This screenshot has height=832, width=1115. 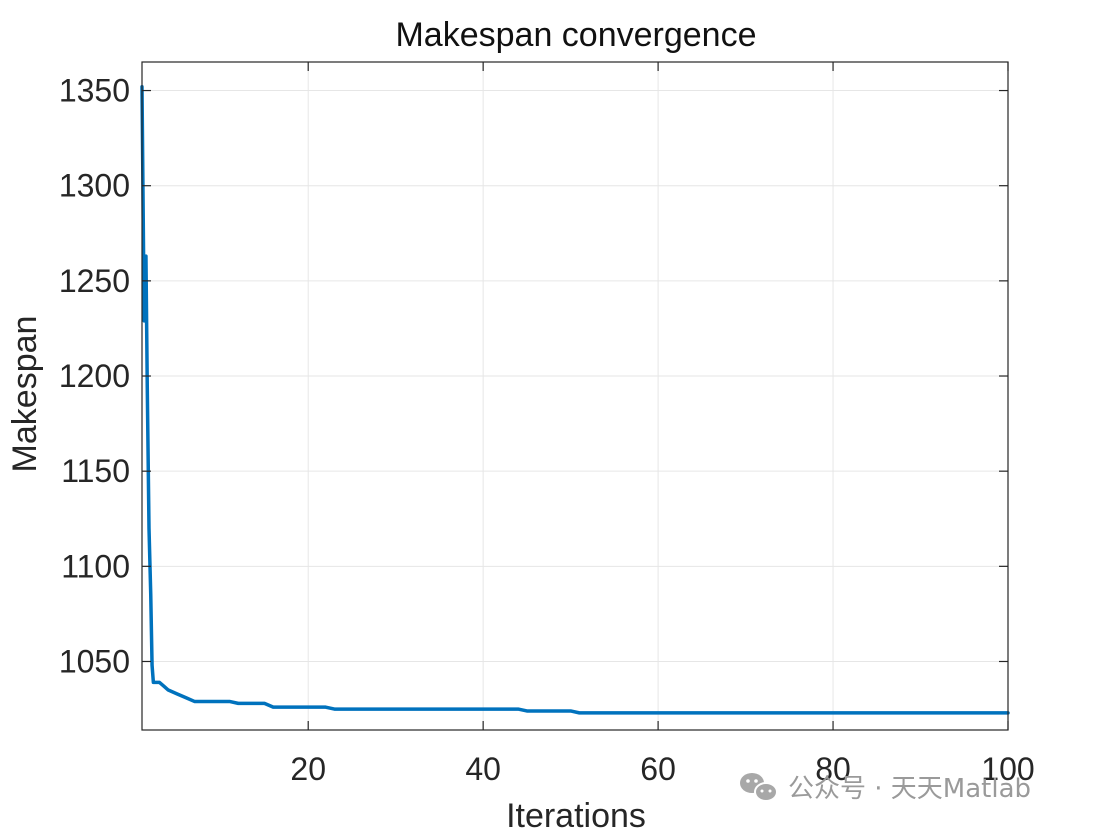 What do you see at coordinates (94, 186) in the screenshot?
I see `y-tick-label: 1300` at bounding box center [94, 186].